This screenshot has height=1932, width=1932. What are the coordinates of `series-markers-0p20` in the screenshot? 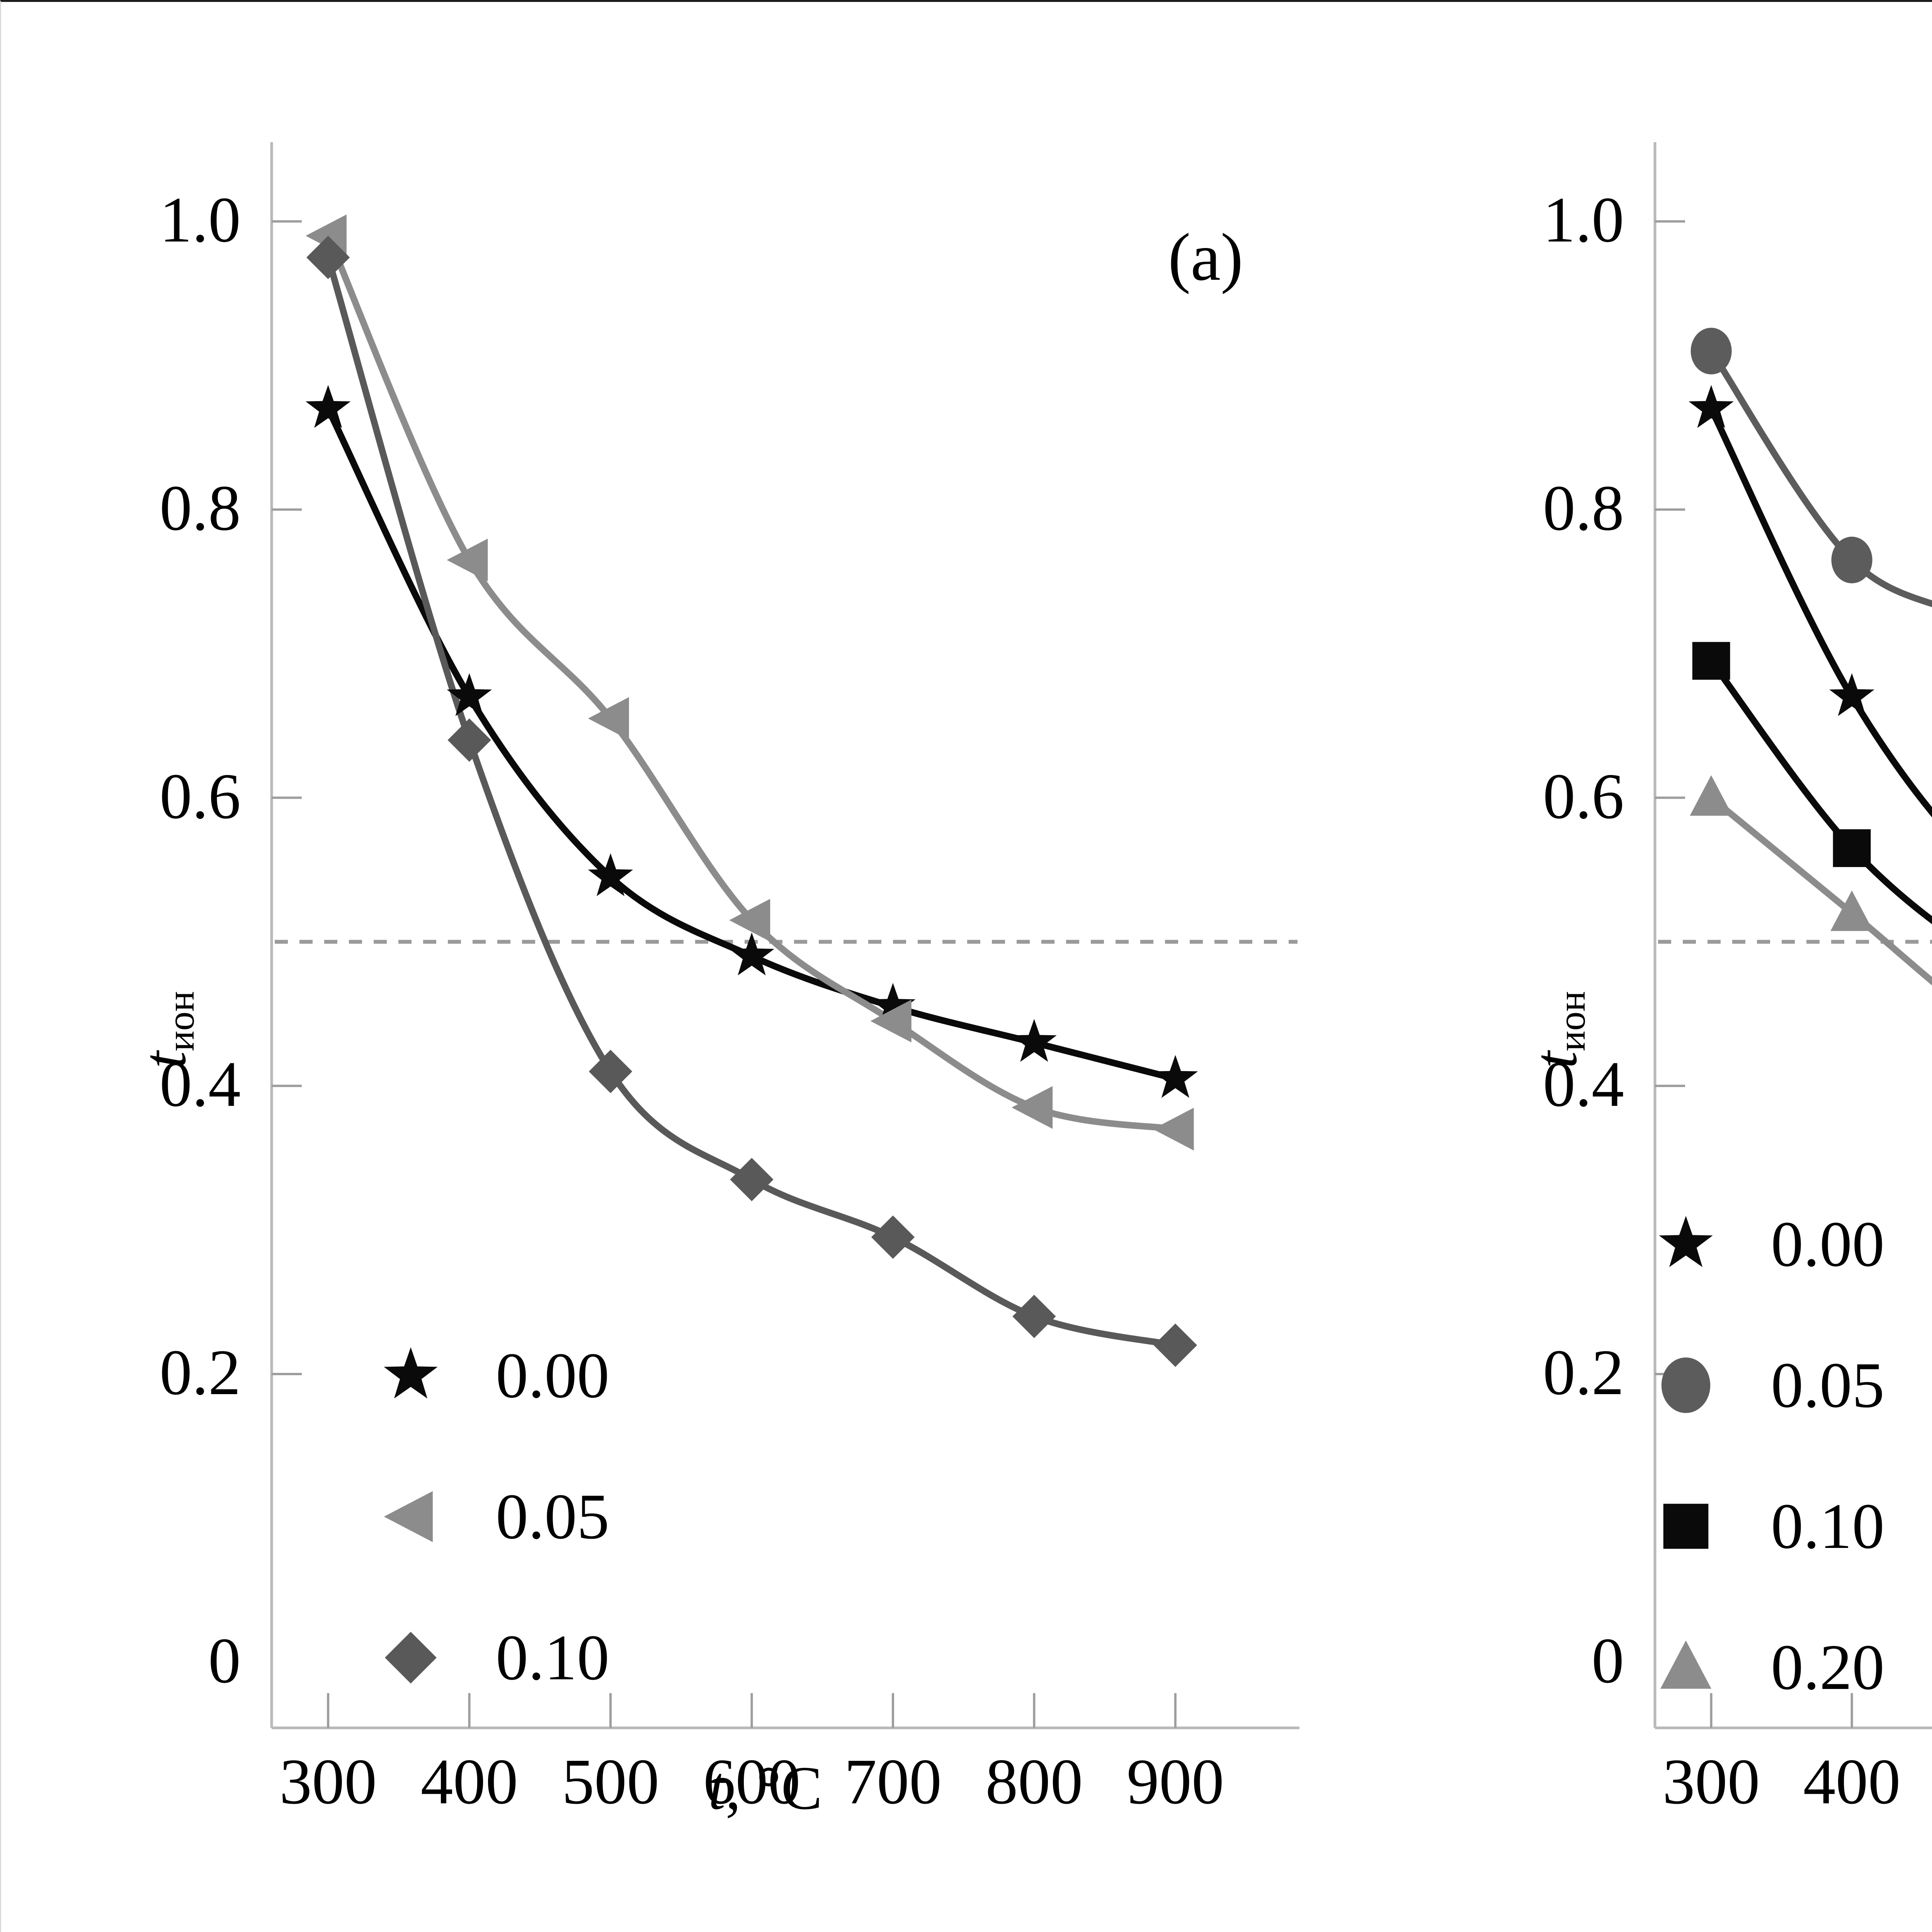 It's located at (1782, 853).